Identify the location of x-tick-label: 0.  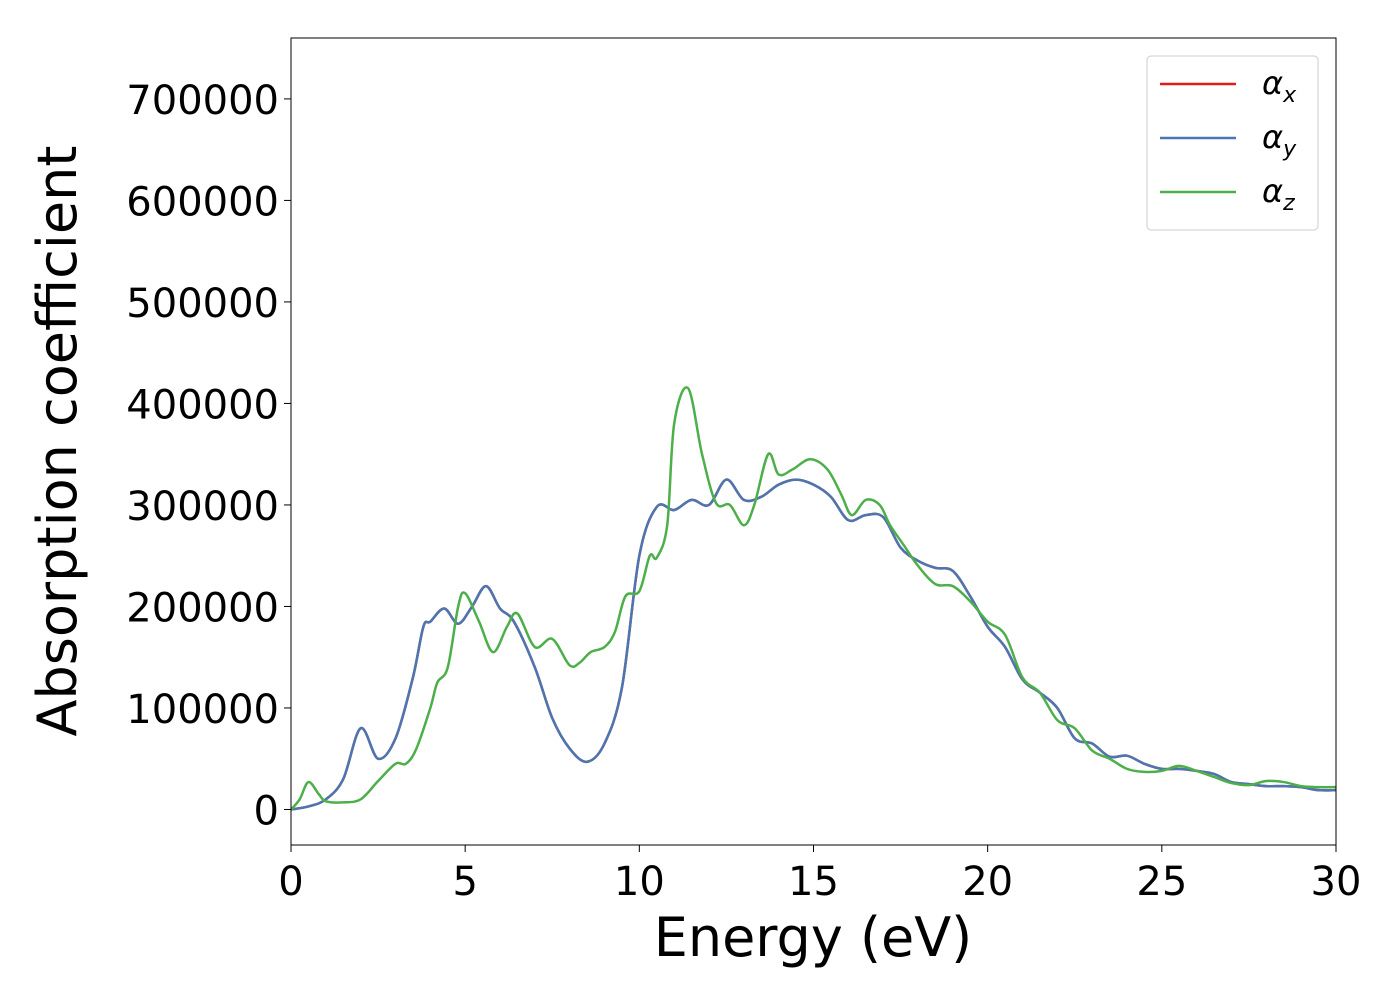
(290, 882).